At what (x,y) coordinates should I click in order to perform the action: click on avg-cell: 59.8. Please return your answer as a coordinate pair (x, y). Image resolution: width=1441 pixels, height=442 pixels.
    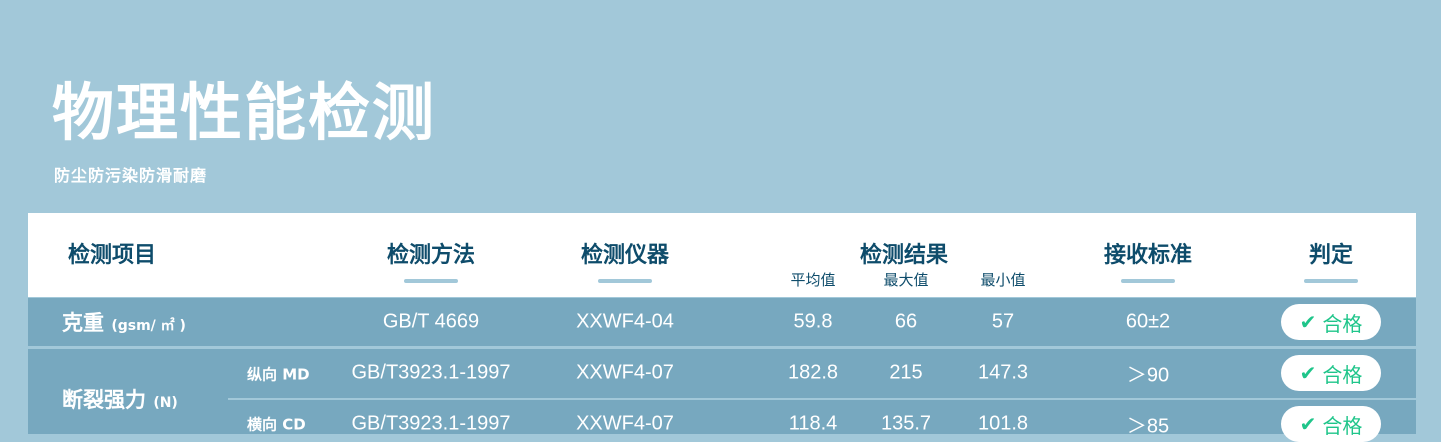
    Looking at the image, I should click on (813, 321).